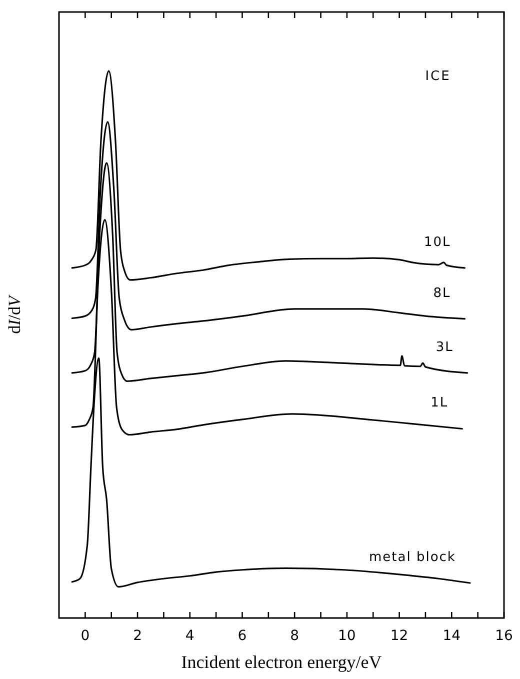  Describe the element at coordinates (438, 76) in the screenshot. I see `annotation: ICE` at that location.